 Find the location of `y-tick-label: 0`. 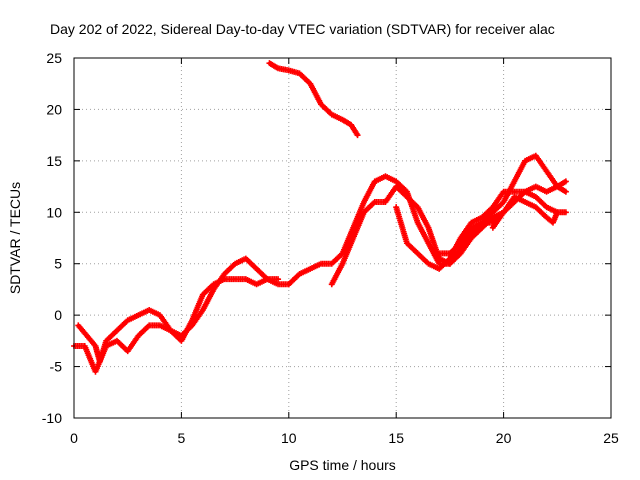

y-tick-label: 0 is located at coordinates (58, 315).